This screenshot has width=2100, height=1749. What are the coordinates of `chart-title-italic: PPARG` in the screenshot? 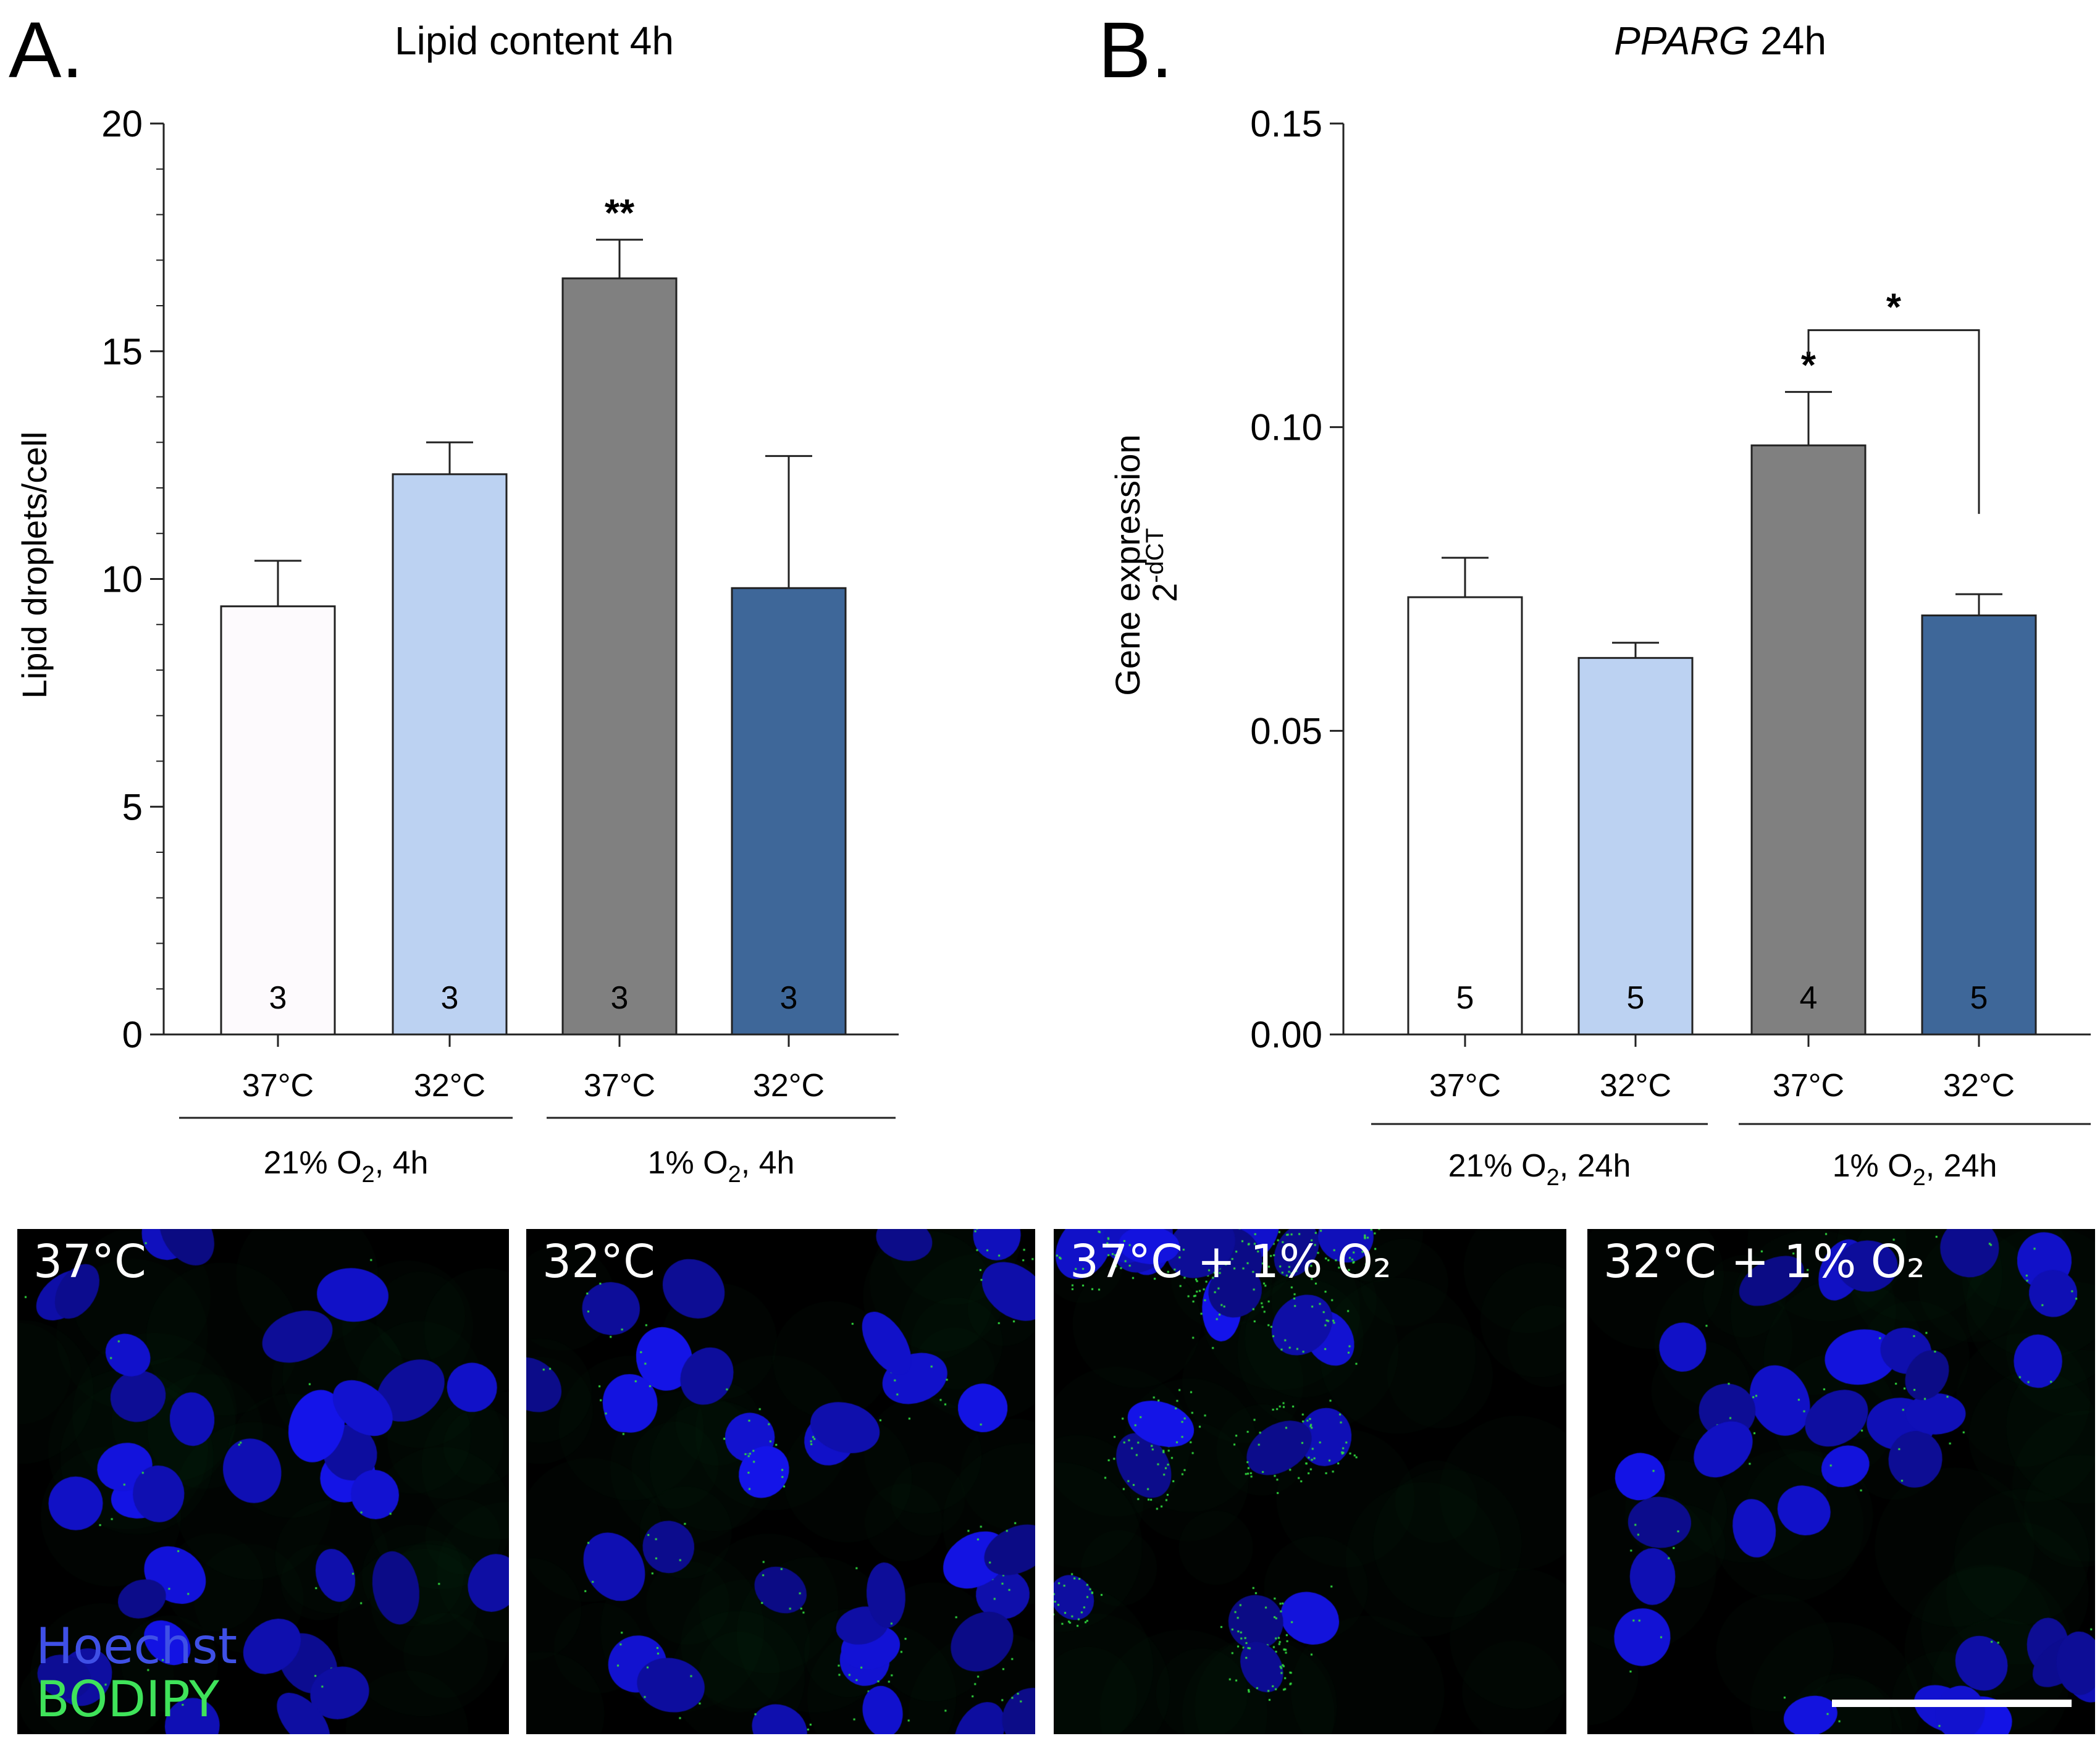 It's located at (1682, 41).